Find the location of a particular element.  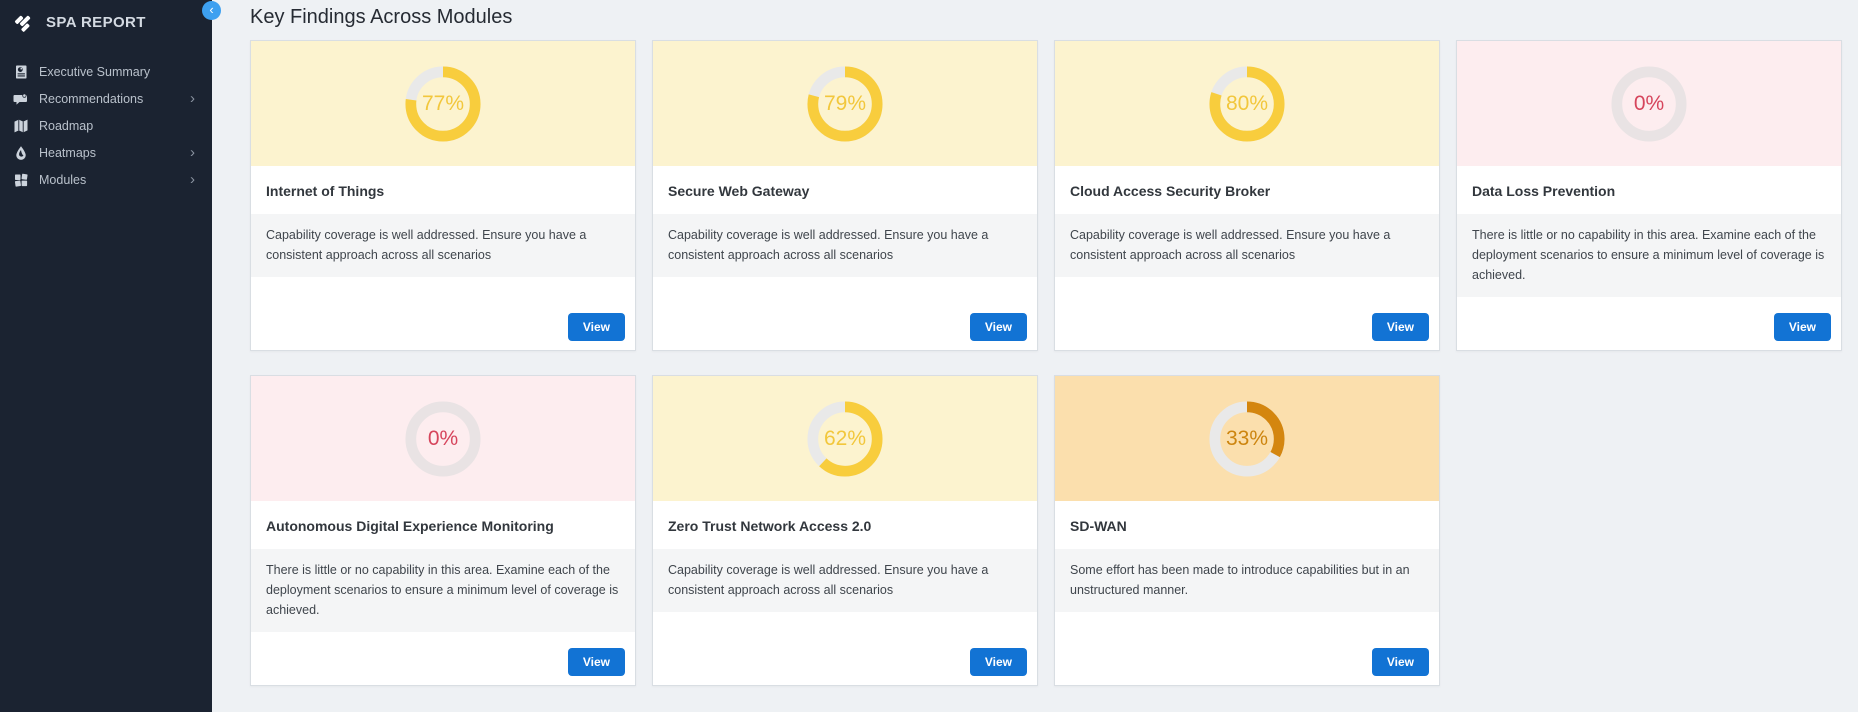

card-title: Internet of Things is located at coordinates (325, 191).